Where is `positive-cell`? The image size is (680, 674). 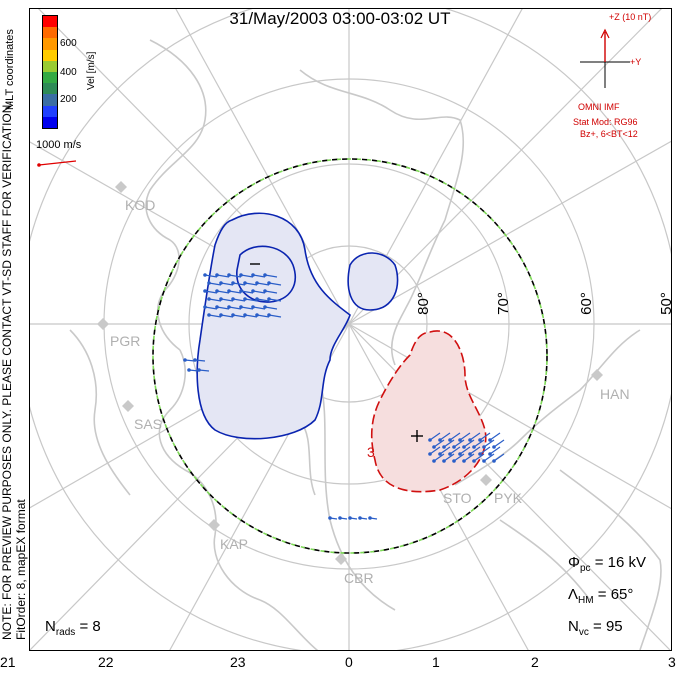 positive-cell is located at coordinates (428, 411).